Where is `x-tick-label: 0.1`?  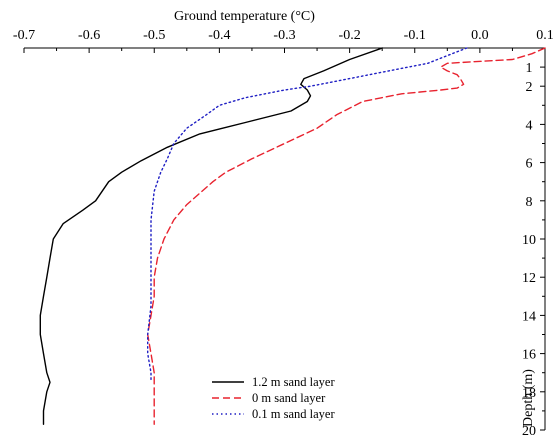
x-tick-label: 0.1 is located at coordinates (545, 35).